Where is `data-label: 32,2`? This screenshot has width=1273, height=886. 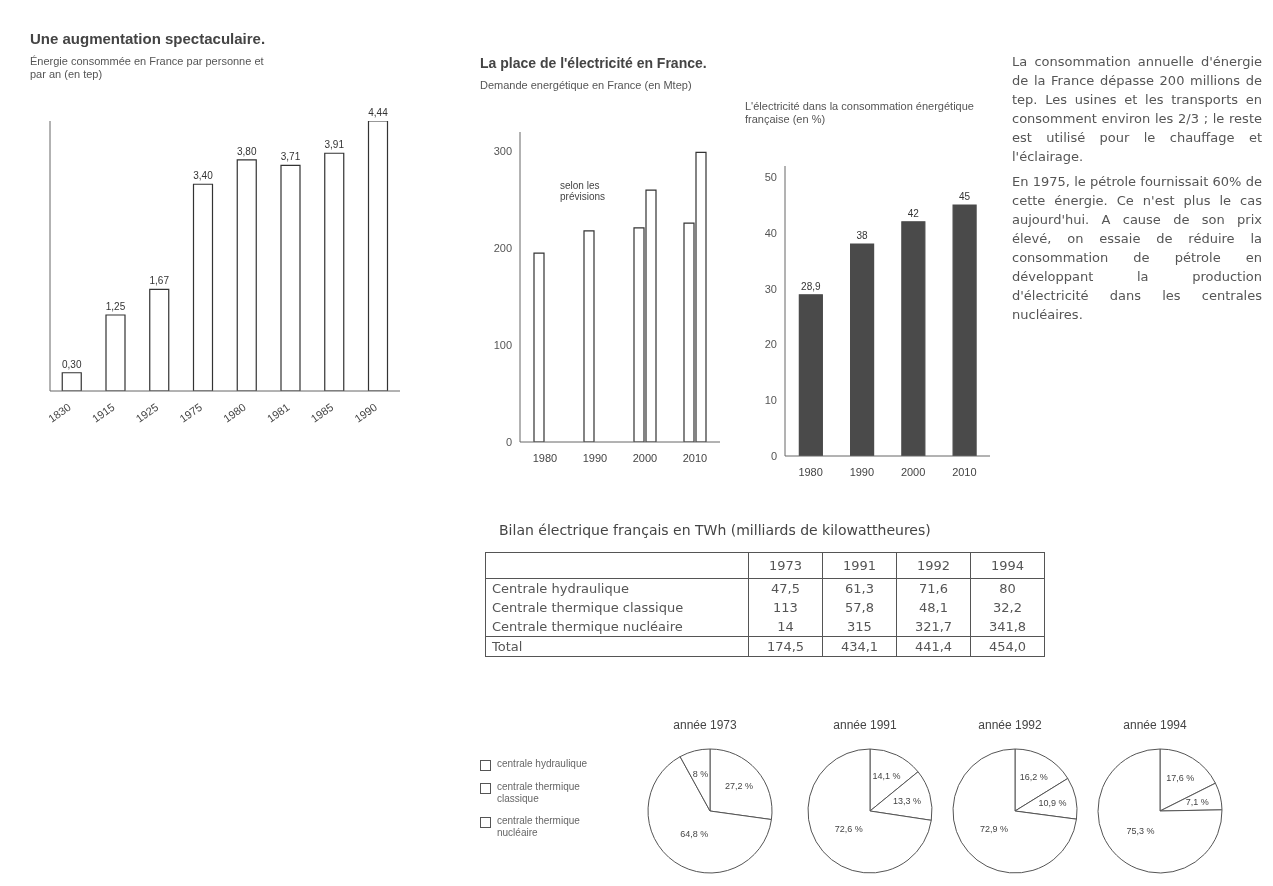 data-label: 32,2 is located at coordinates (1007, 607).